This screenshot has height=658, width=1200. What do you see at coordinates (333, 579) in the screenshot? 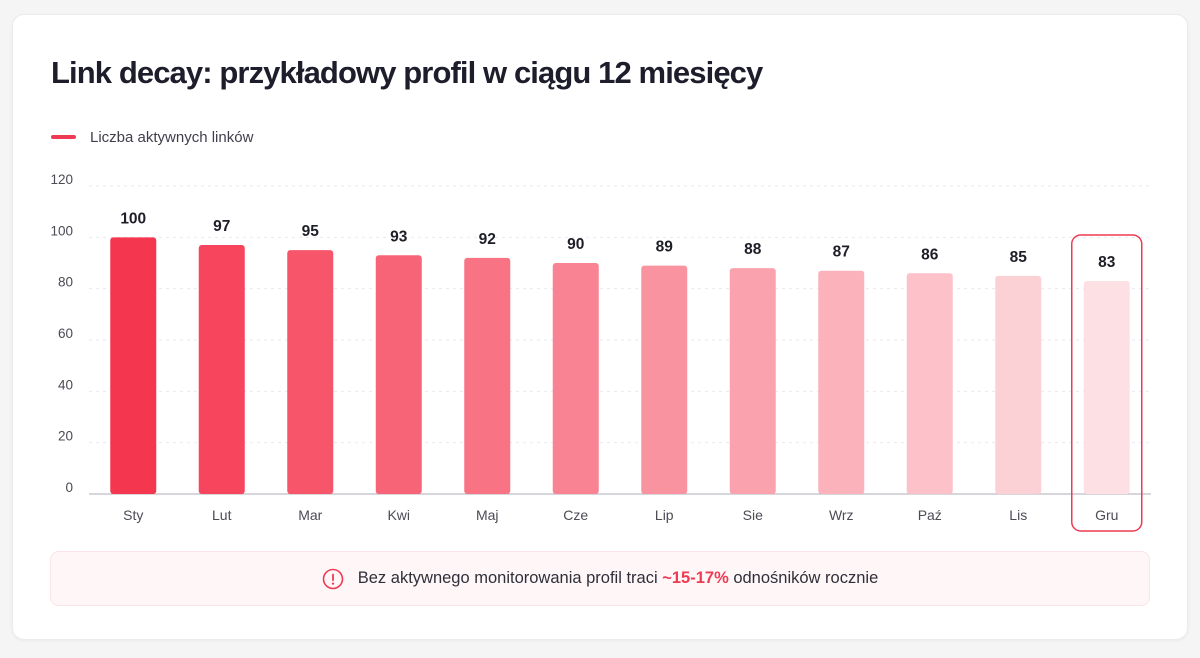
I see `info-circle-icon` at bounding box center [333, 579].